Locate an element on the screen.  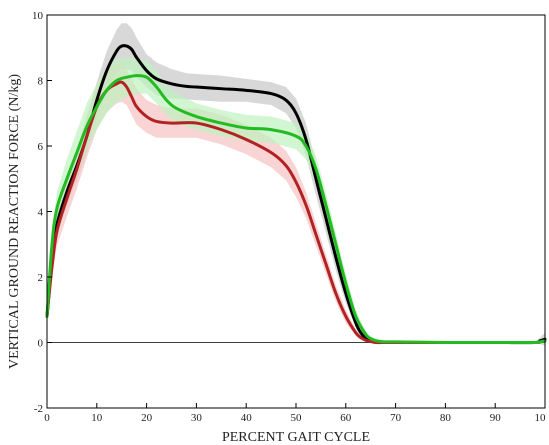
x-tick-label: 90 is located at coordinates (496, 418).